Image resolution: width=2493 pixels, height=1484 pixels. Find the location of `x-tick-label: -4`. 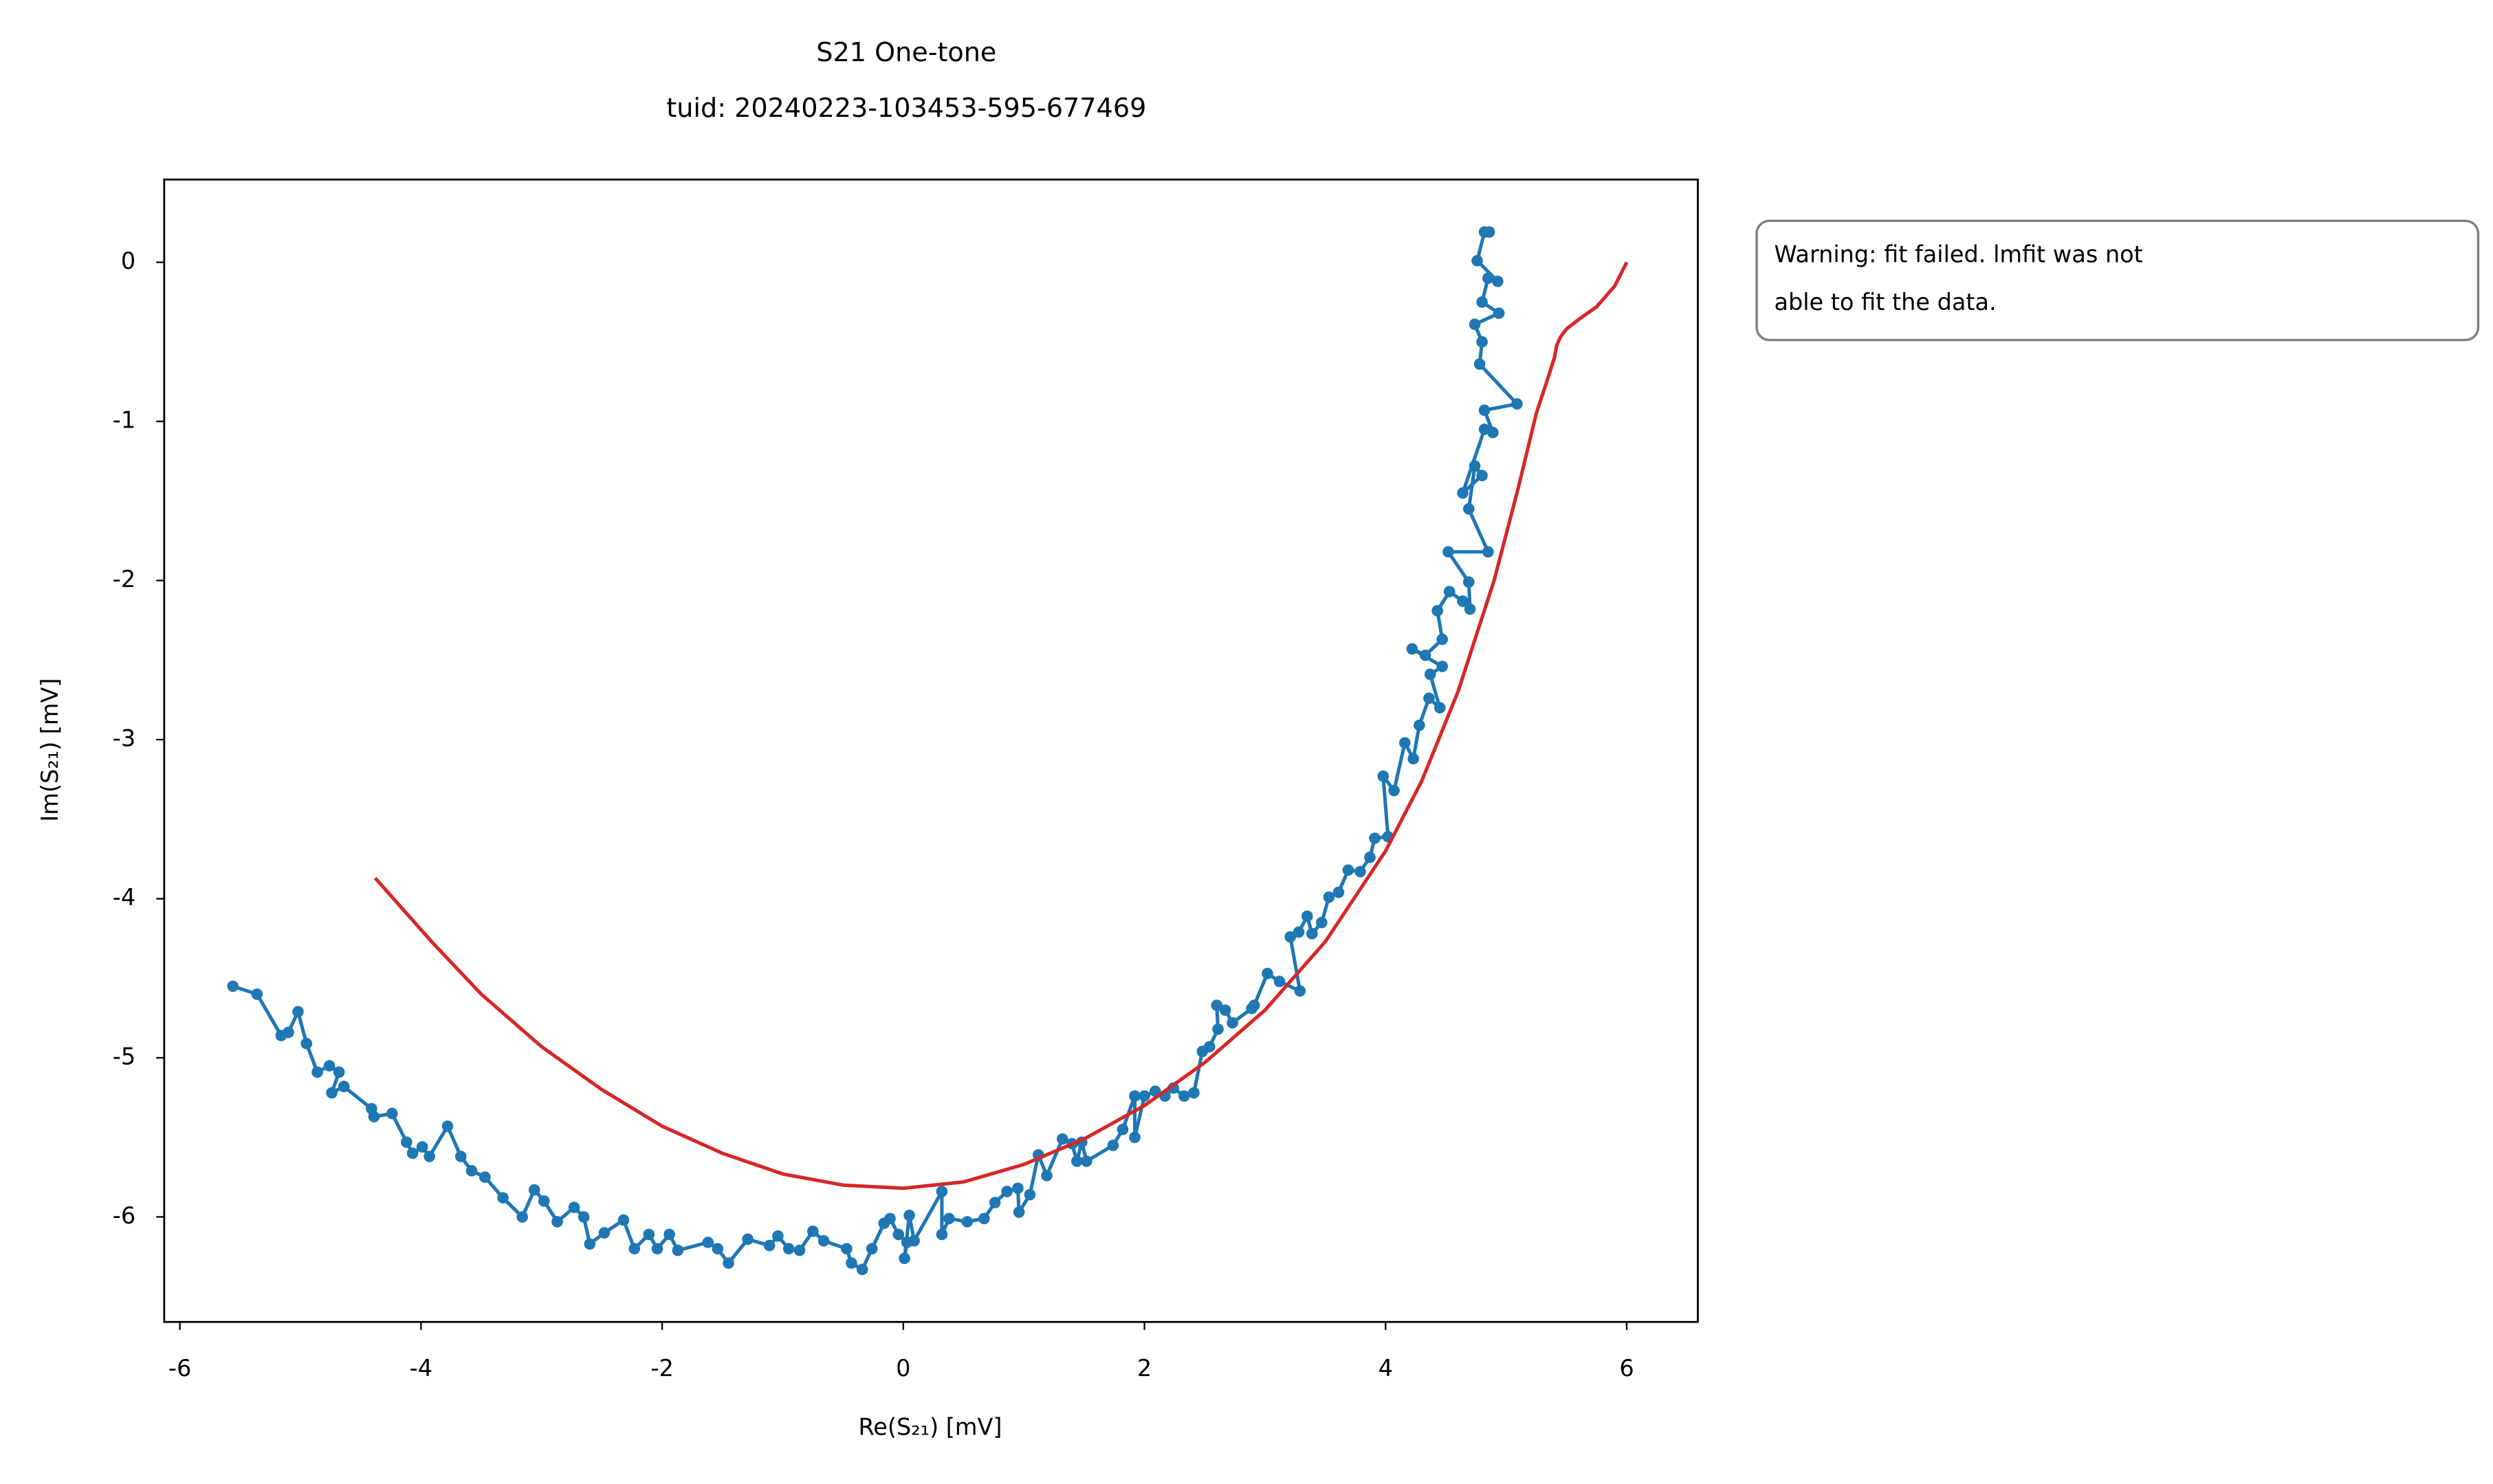

x-tick-label: -4 is located at coordinates (421, 1369).